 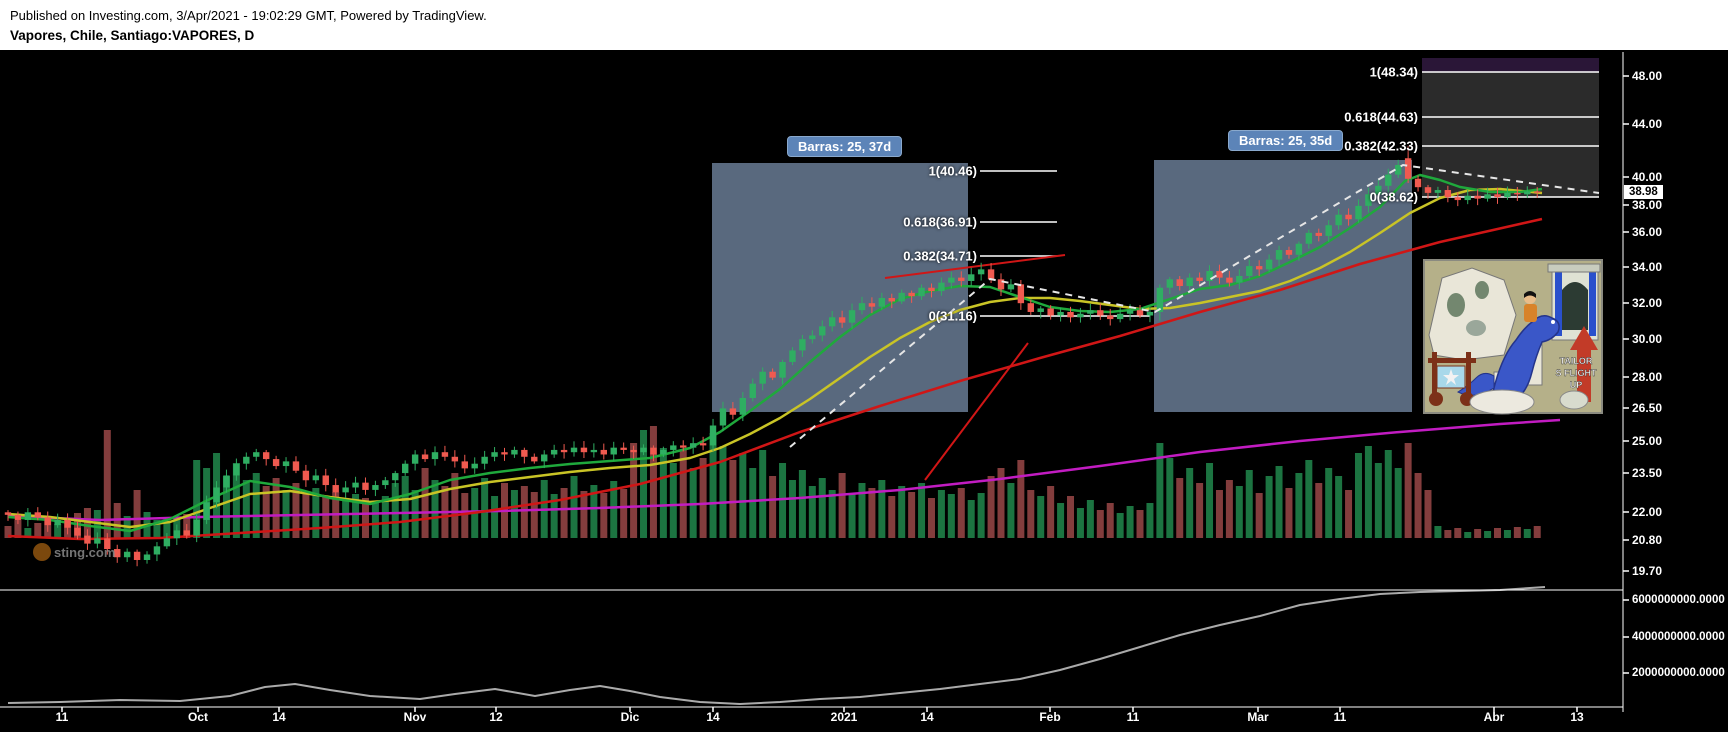 I want to click on cartoon-sticker: TAILOR S FLIGHT UP, so click(x=1513, y=337).